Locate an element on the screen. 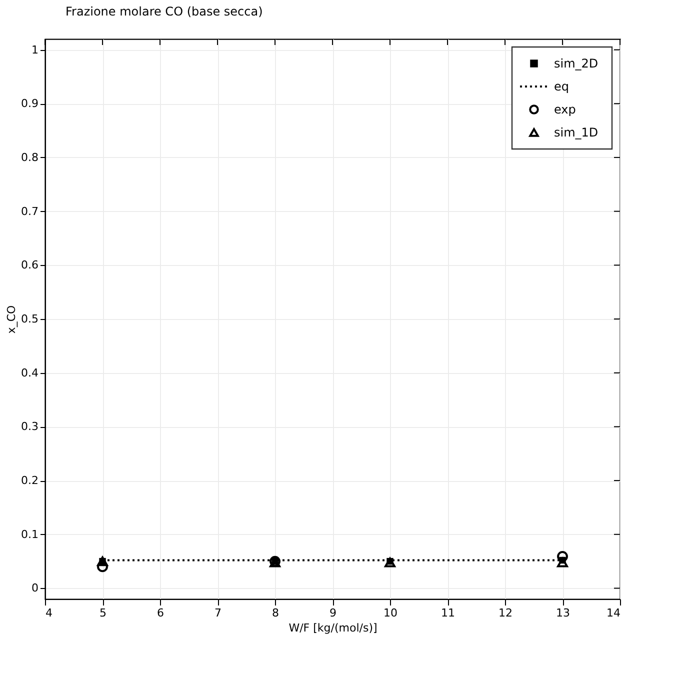  chart-title: Frazione molare CO (base secca) is located at coordinates (164, 11).